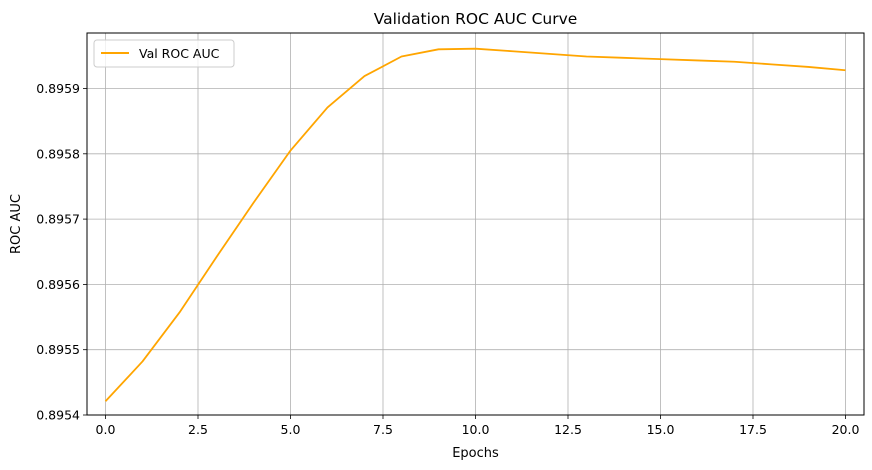 The width and height of the screenshot is (872, 470). Describe the element at coordinates (291, 429) in the screenshot. I see `x-tick-label: 5.0` at that location.